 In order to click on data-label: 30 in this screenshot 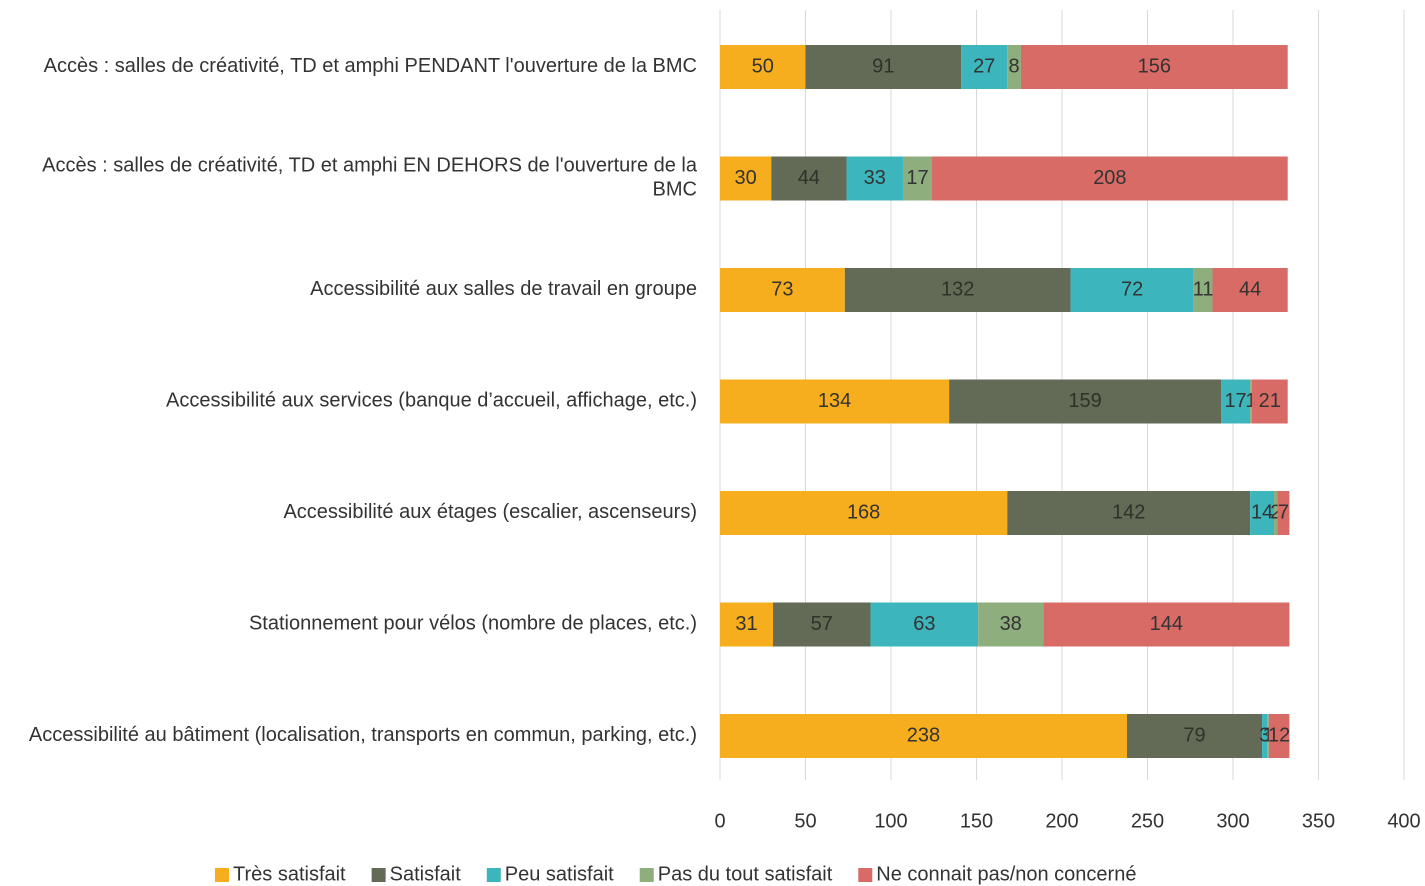, I will do `click(746, 178)`.